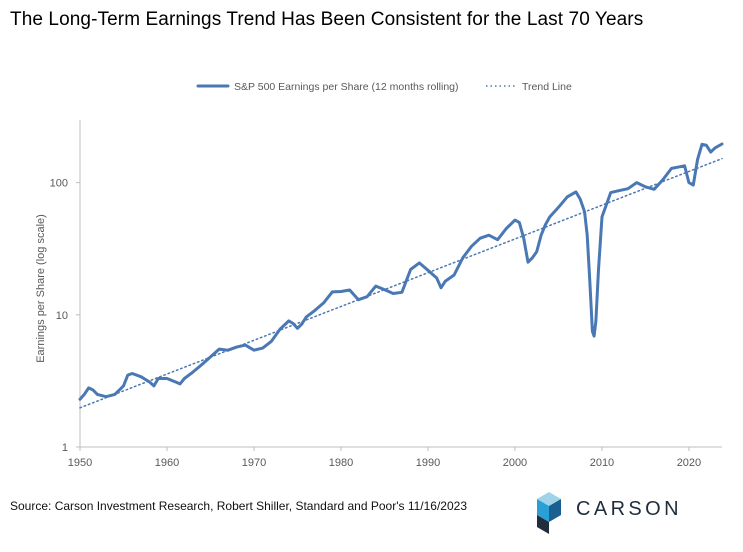 The height and width of the screenshot is (552, 743). Describe the element at coordinates (41, 288) in the screenshot. I see `y-axis-label: Earnings per Share (log scale)` at that location.